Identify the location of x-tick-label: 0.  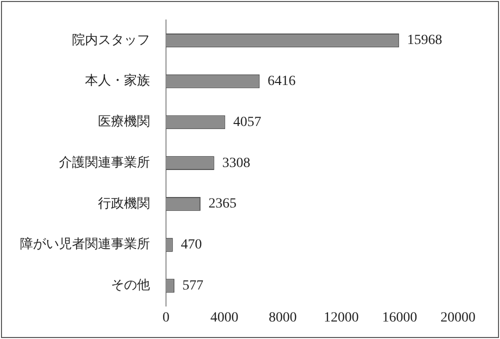
(166, 318).